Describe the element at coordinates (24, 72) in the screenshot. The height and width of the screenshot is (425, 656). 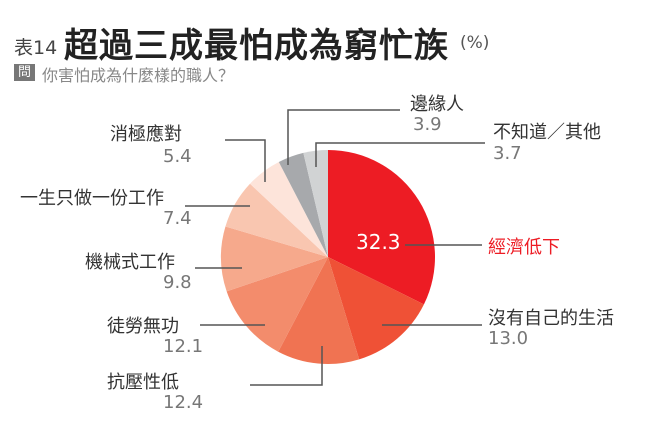
I see `question-badge: 問` at that location.